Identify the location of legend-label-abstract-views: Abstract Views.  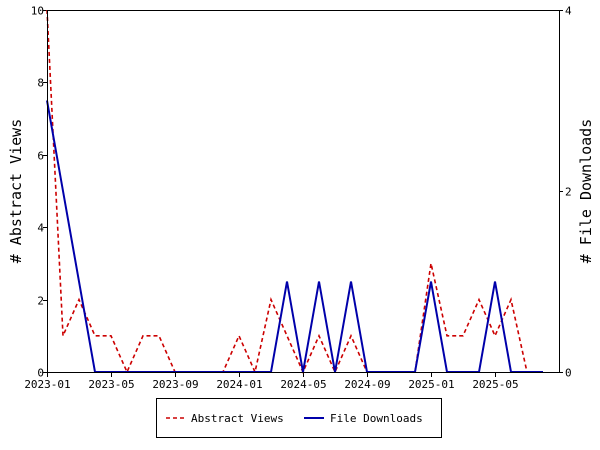
(237, 418).